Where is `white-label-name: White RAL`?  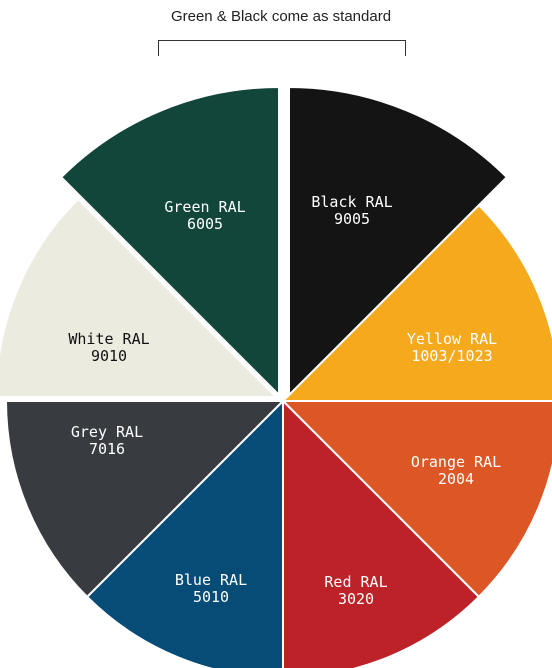 white-label-name: White RAL is located at coordinates (108, 339).